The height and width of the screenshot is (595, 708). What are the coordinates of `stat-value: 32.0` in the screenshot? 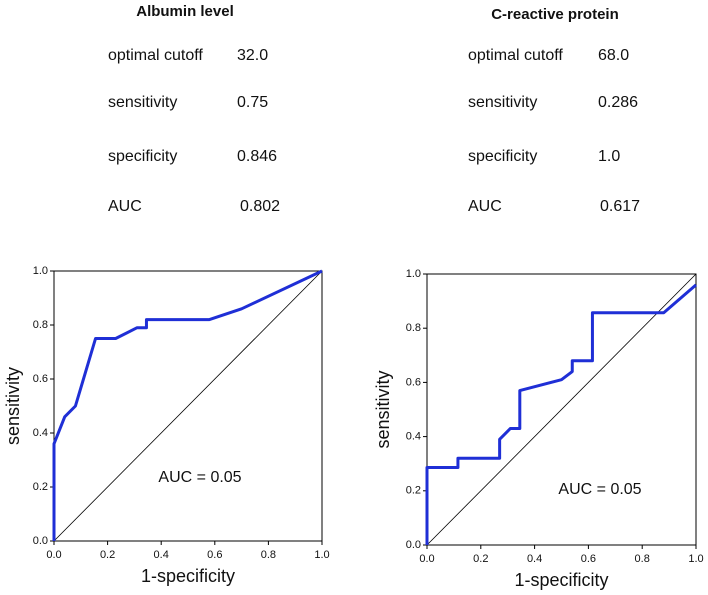 It's located at (252, 55).